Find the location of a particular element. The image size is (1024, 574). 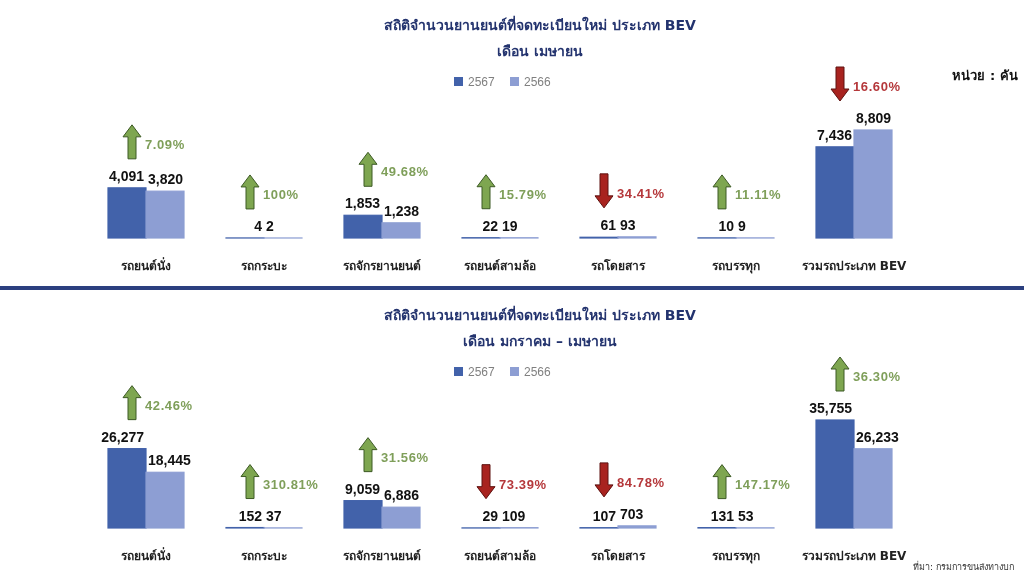

annotation: 73.39% is located at coordinates (523, 484).